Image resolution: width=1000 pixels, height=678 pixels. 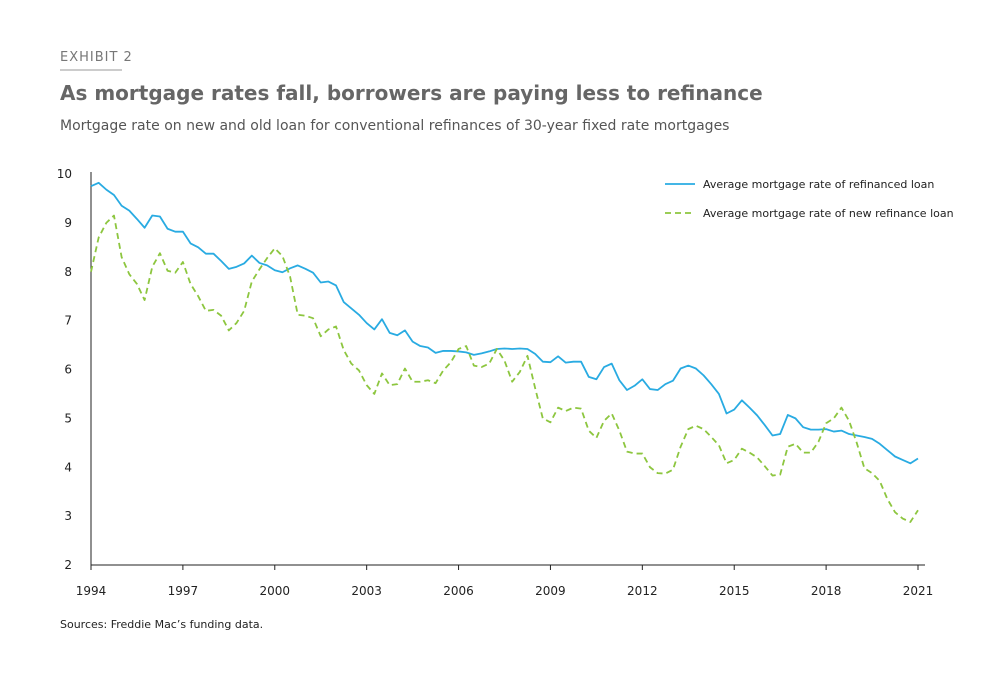 What do you see at coordinates (918, 591) in the screenshot?
I see `x-tick-label: 2021` at bounding box center [918, 591].